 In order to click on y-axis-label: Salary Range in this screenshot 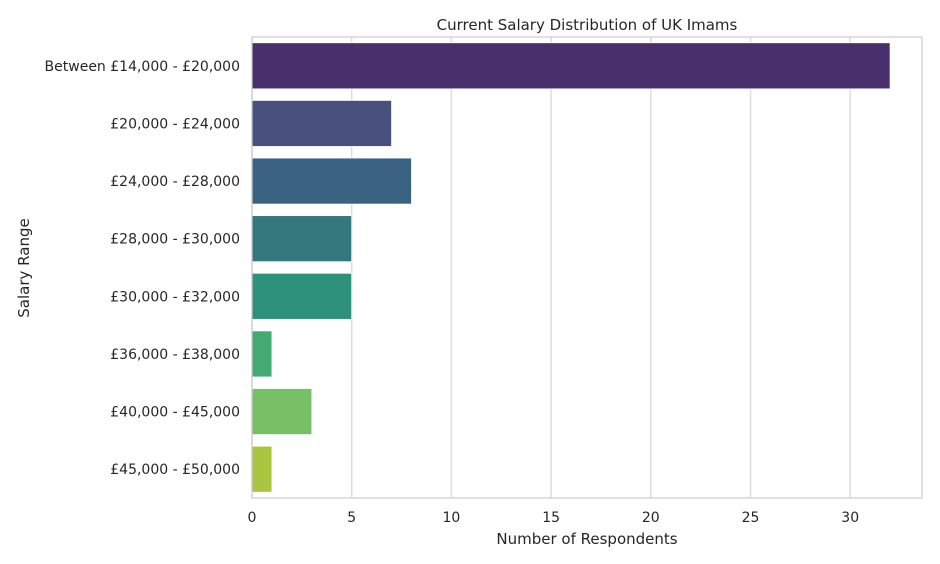, I will do `click(24, 267)`.